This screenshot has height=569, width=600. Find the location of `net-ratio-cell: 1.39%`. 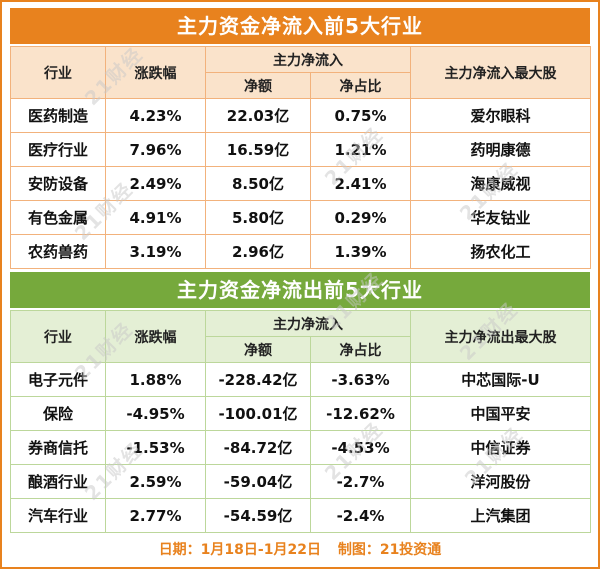

net-ratio-cell: 1.39% is located at coordinates (360, 251).